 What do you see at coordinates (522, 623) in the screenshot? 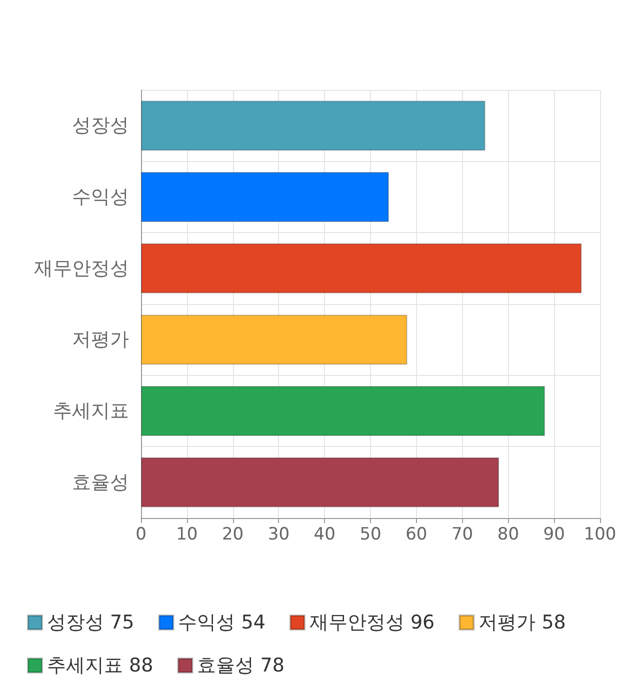
I see `legend-label: 저평가 58` at bounding box center [522, 623].